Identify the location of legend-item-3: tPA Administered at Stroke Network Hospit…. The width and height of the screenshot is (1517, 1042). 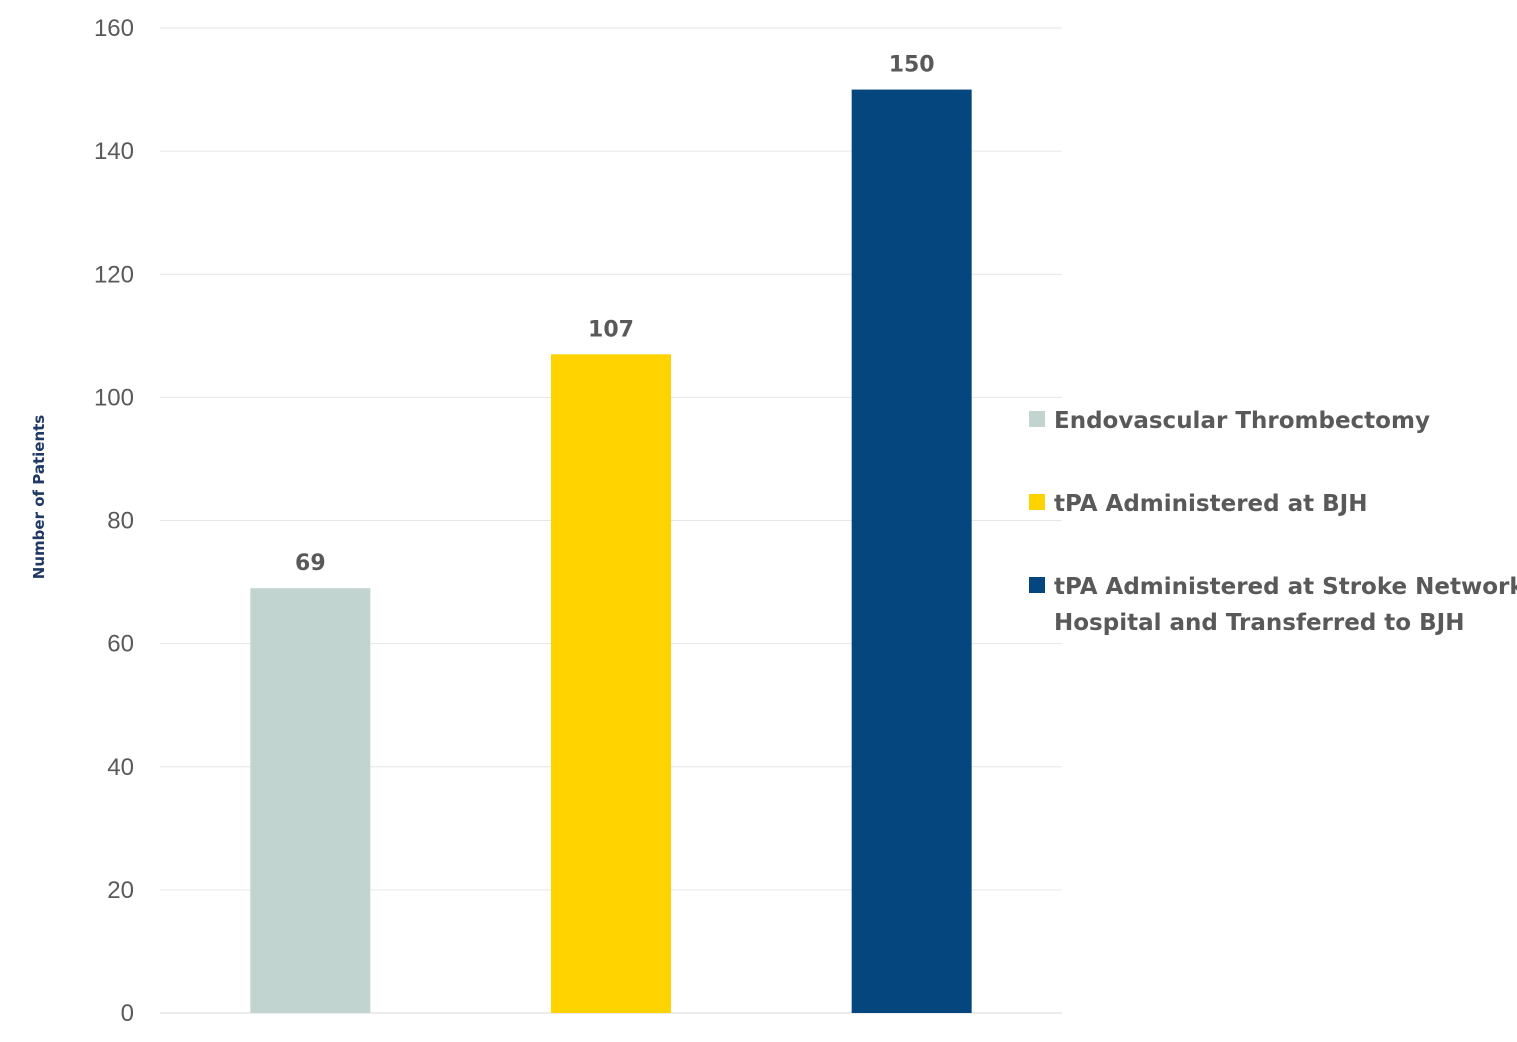
(1273, 605).